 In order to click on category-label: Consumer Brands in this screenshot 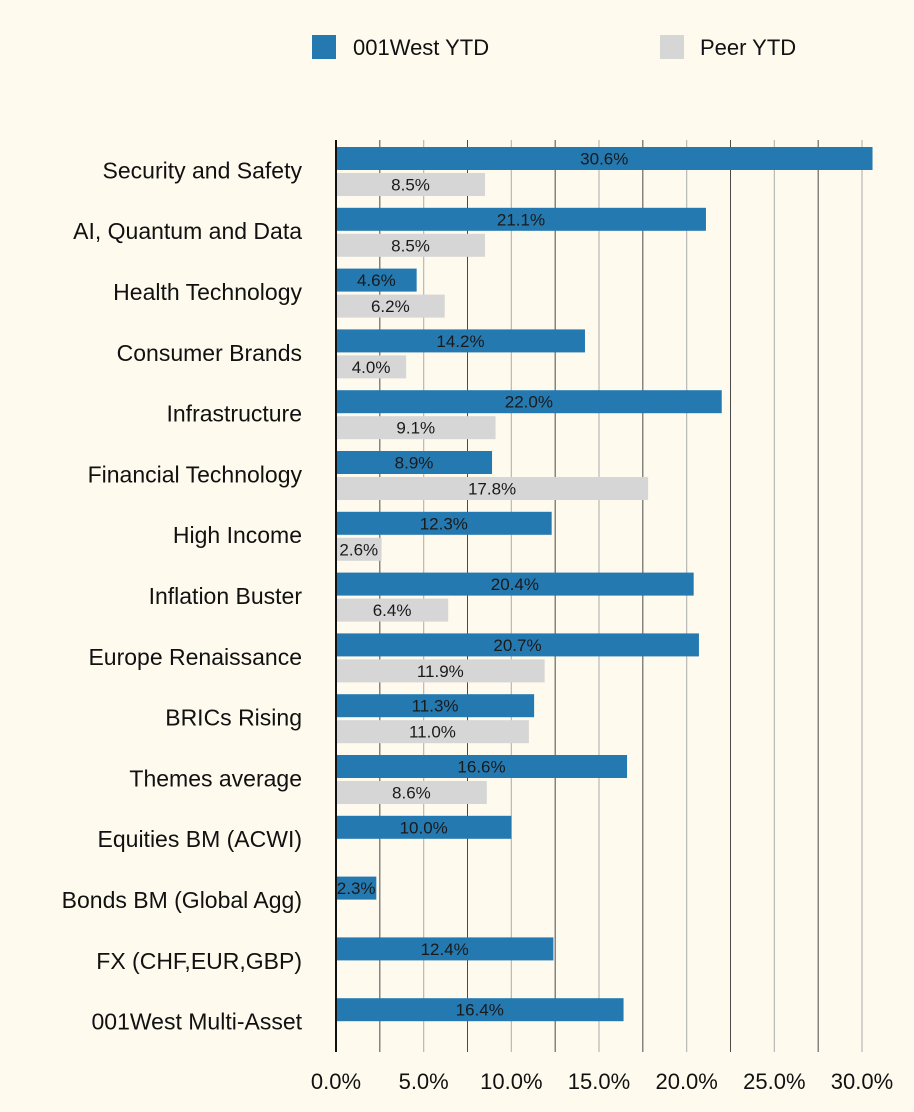, I will do `click(209, 353)`.